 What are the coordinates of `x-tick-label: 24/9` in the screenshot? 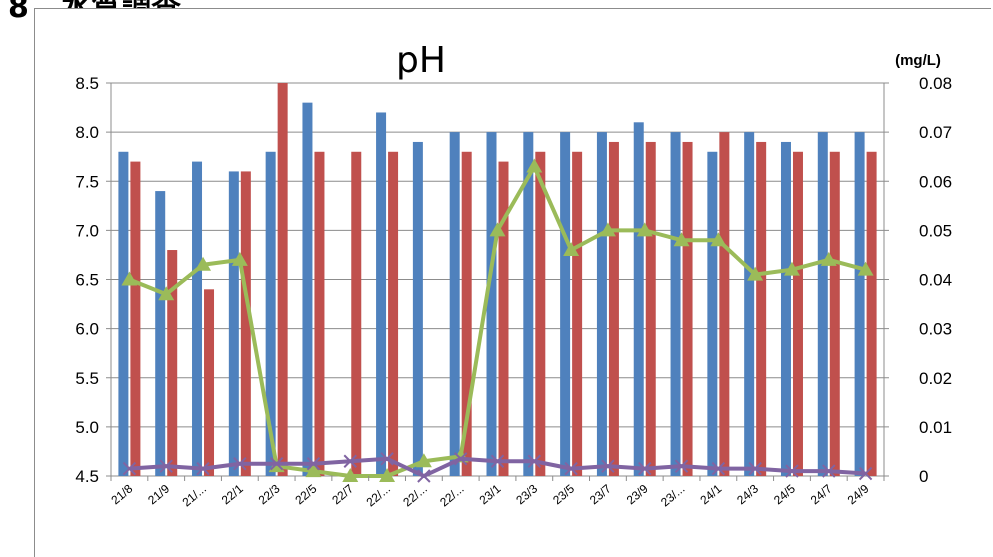 It's located at (858, 494).